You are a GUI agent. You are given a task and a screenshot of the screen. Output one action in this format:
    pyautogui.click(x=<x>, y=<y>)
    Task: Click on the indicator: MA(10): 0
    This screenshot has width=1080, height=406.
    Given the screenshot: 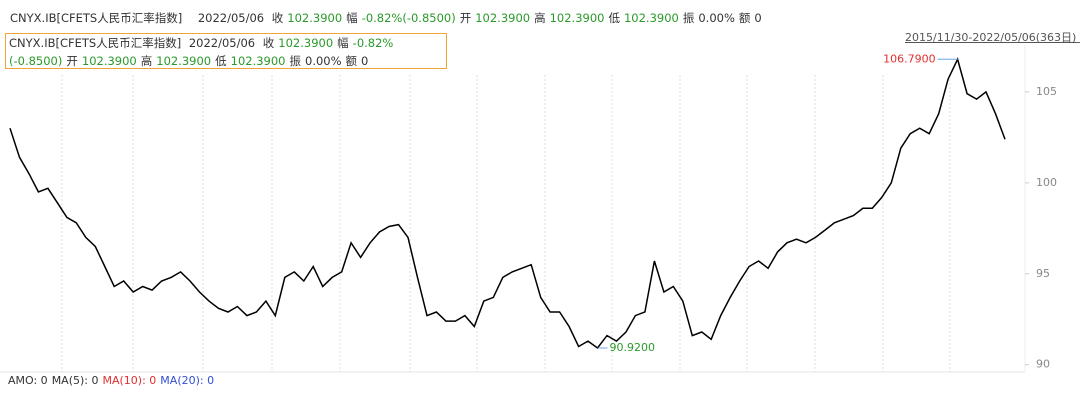 What is the action you would take?
    pyautogui.click(x=129, y=380)
    